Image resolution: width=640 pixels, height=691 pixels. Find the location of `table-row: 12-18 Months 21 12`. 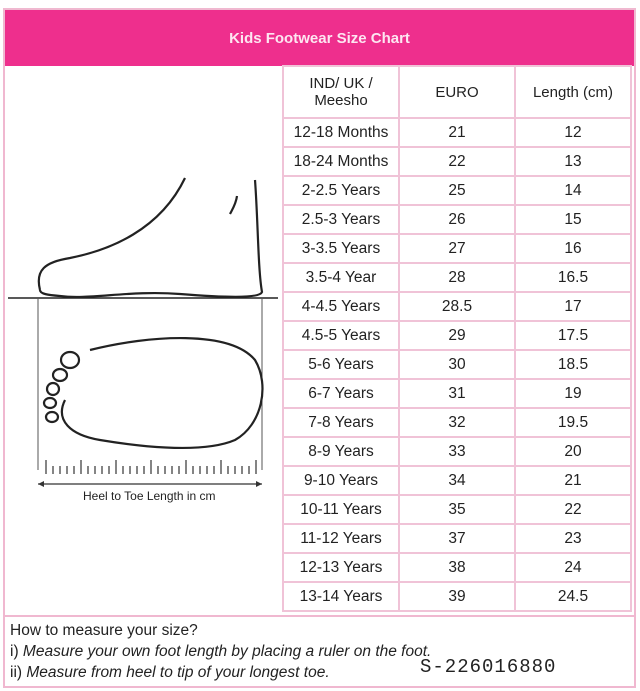

table-row: 12-18 Months 21 12 is located at coordinates (457, 132).